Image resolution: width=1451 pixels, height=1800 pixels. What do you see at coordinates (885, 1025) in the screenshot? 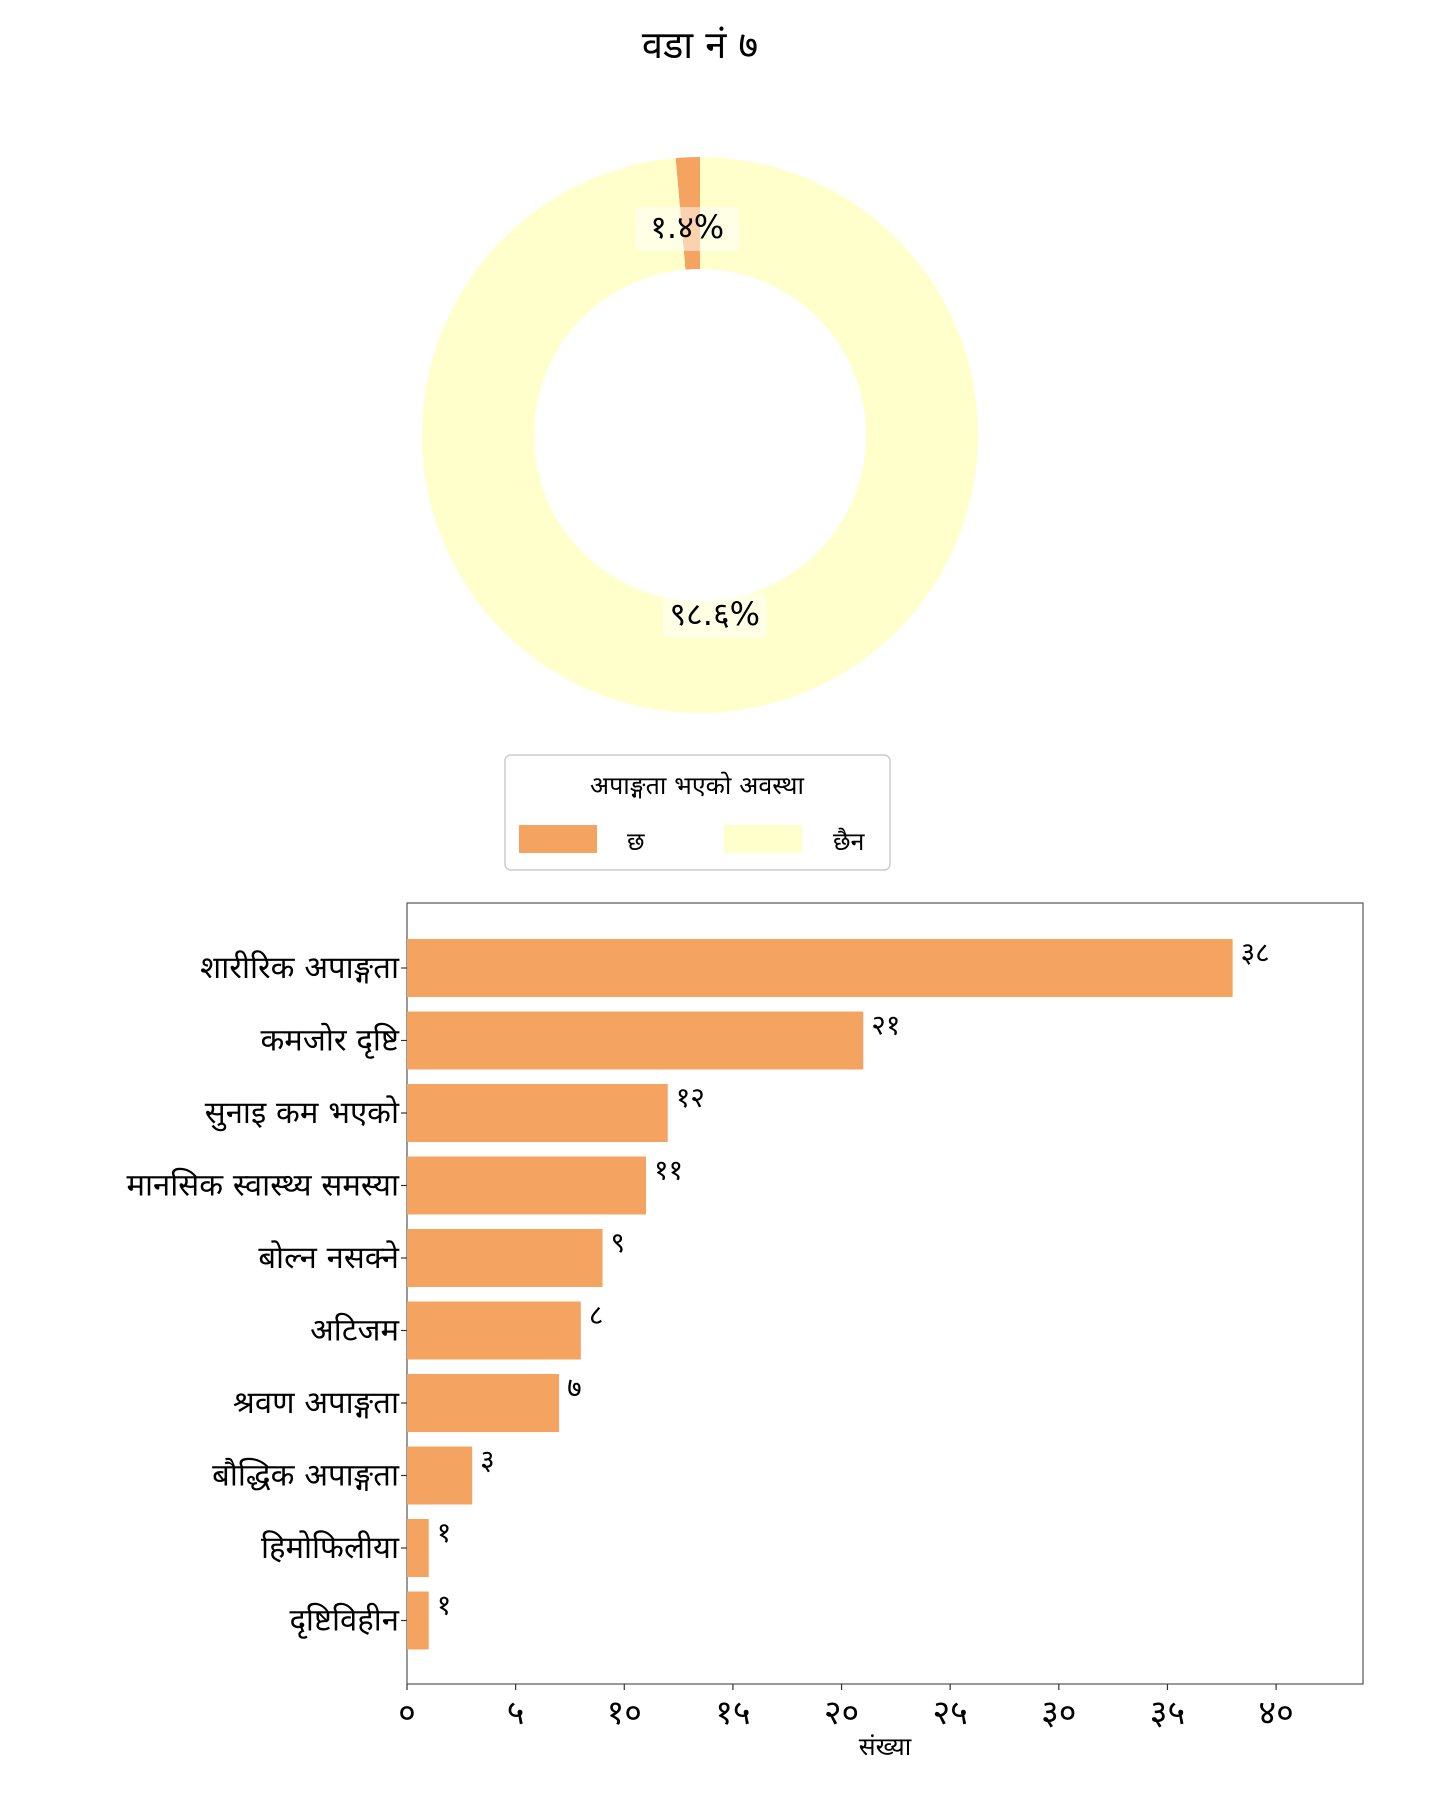
I see `value-label: २१` at bounding box center [885, 1025].